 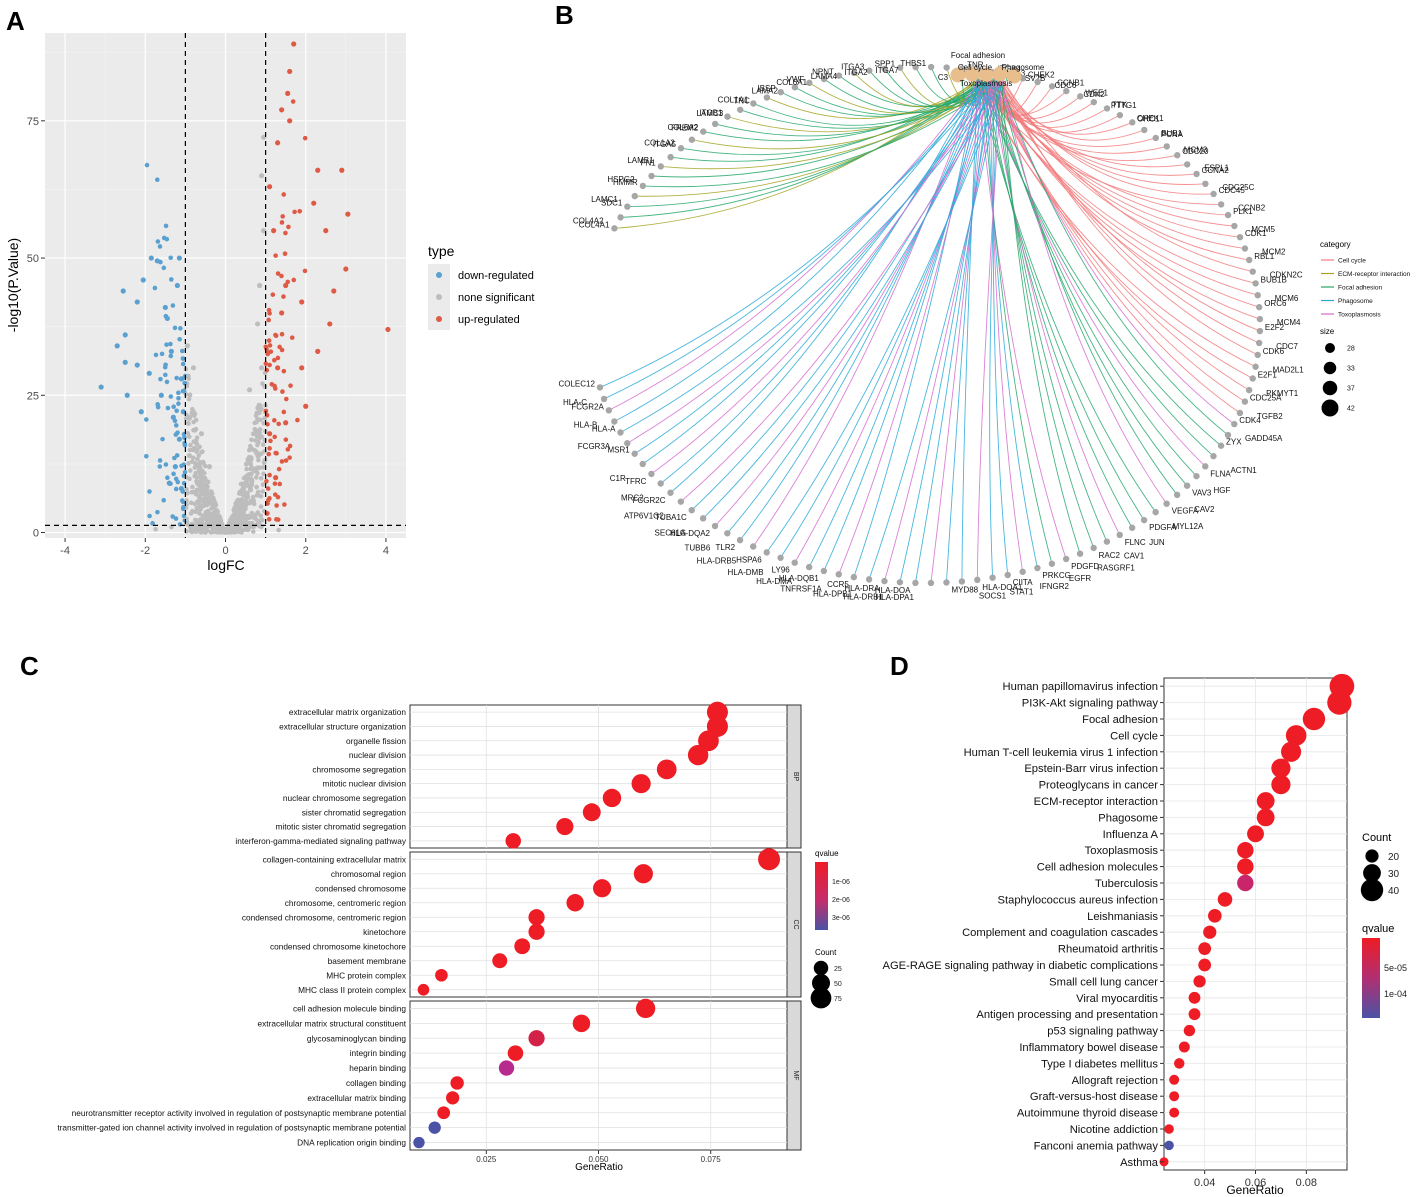 I want to click on b-edge-fcgr3a, so click(x=813, y=262).